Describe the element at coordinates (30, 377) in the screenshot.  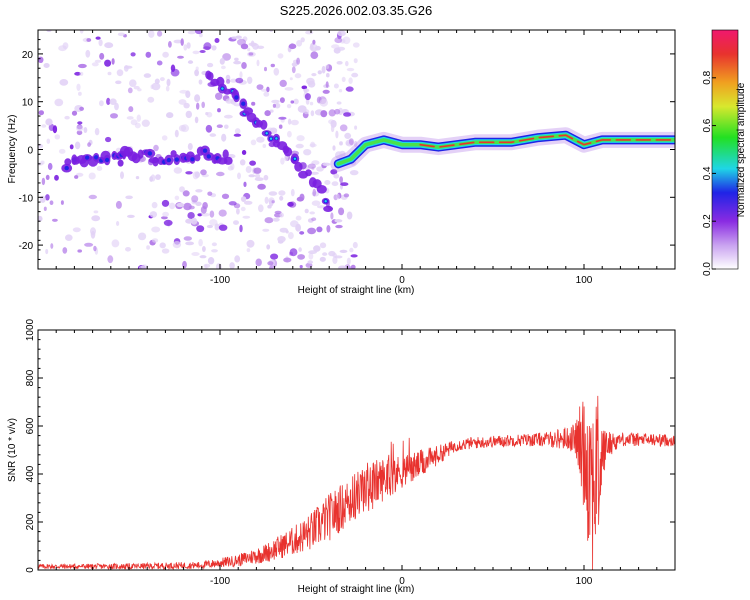
I see `y-tick-label: 800` at that location.